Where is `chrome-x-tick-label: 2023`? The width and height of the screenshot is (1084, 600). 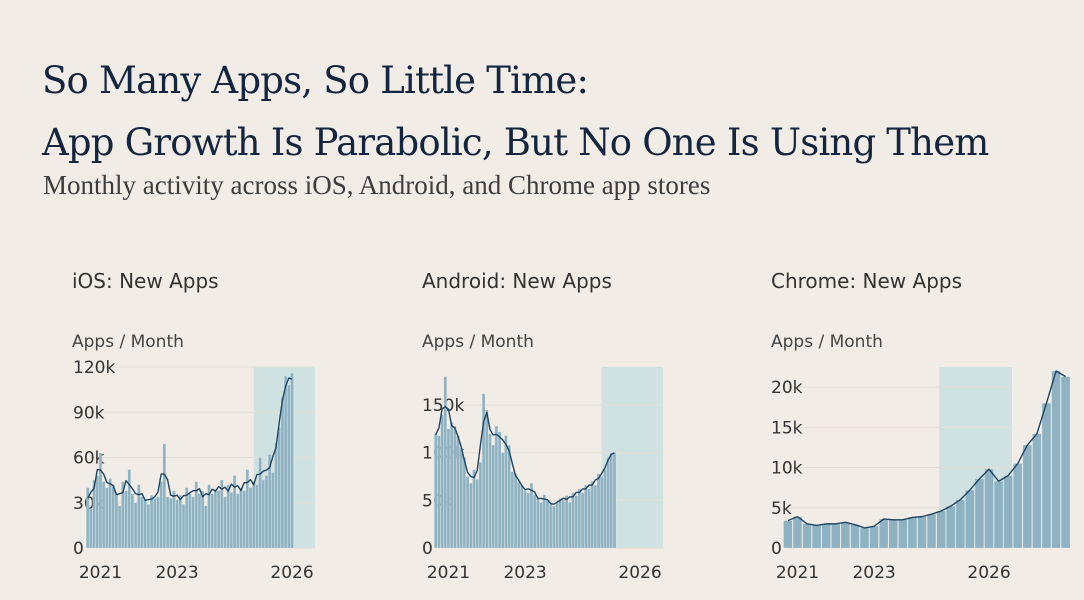 chrome-x-tick-label: 2023 is located at coordinates (873, 573).